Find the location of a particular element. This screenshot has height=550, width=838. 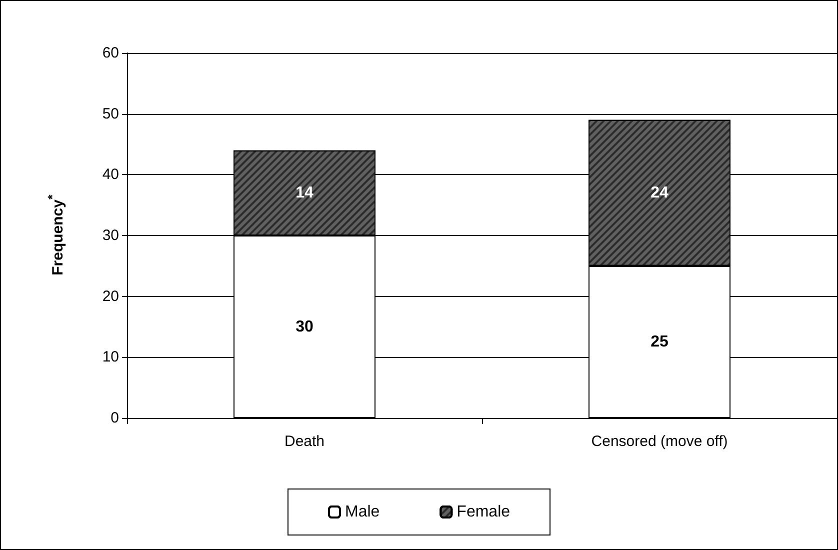

y-tick-label: 10 is located at coordinates (110, 357).